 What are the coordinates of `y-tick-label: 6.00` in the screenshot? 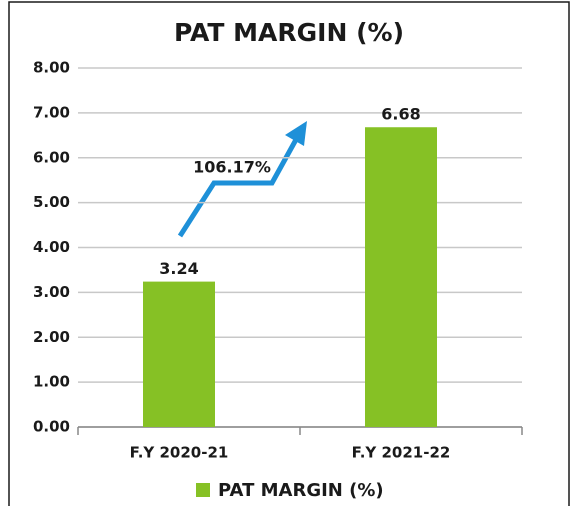 It's located at (51, 157).